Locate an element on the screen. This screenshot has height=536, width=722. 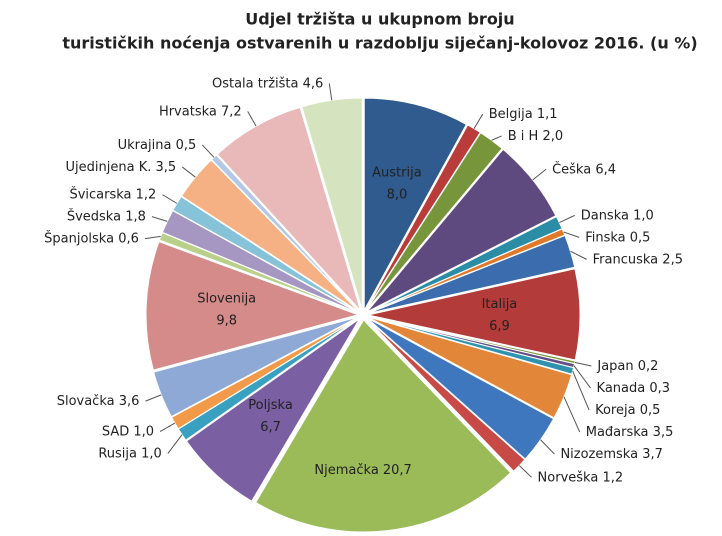
slice-label: Španjolska 0,6 is located at coordinates (91, 238).